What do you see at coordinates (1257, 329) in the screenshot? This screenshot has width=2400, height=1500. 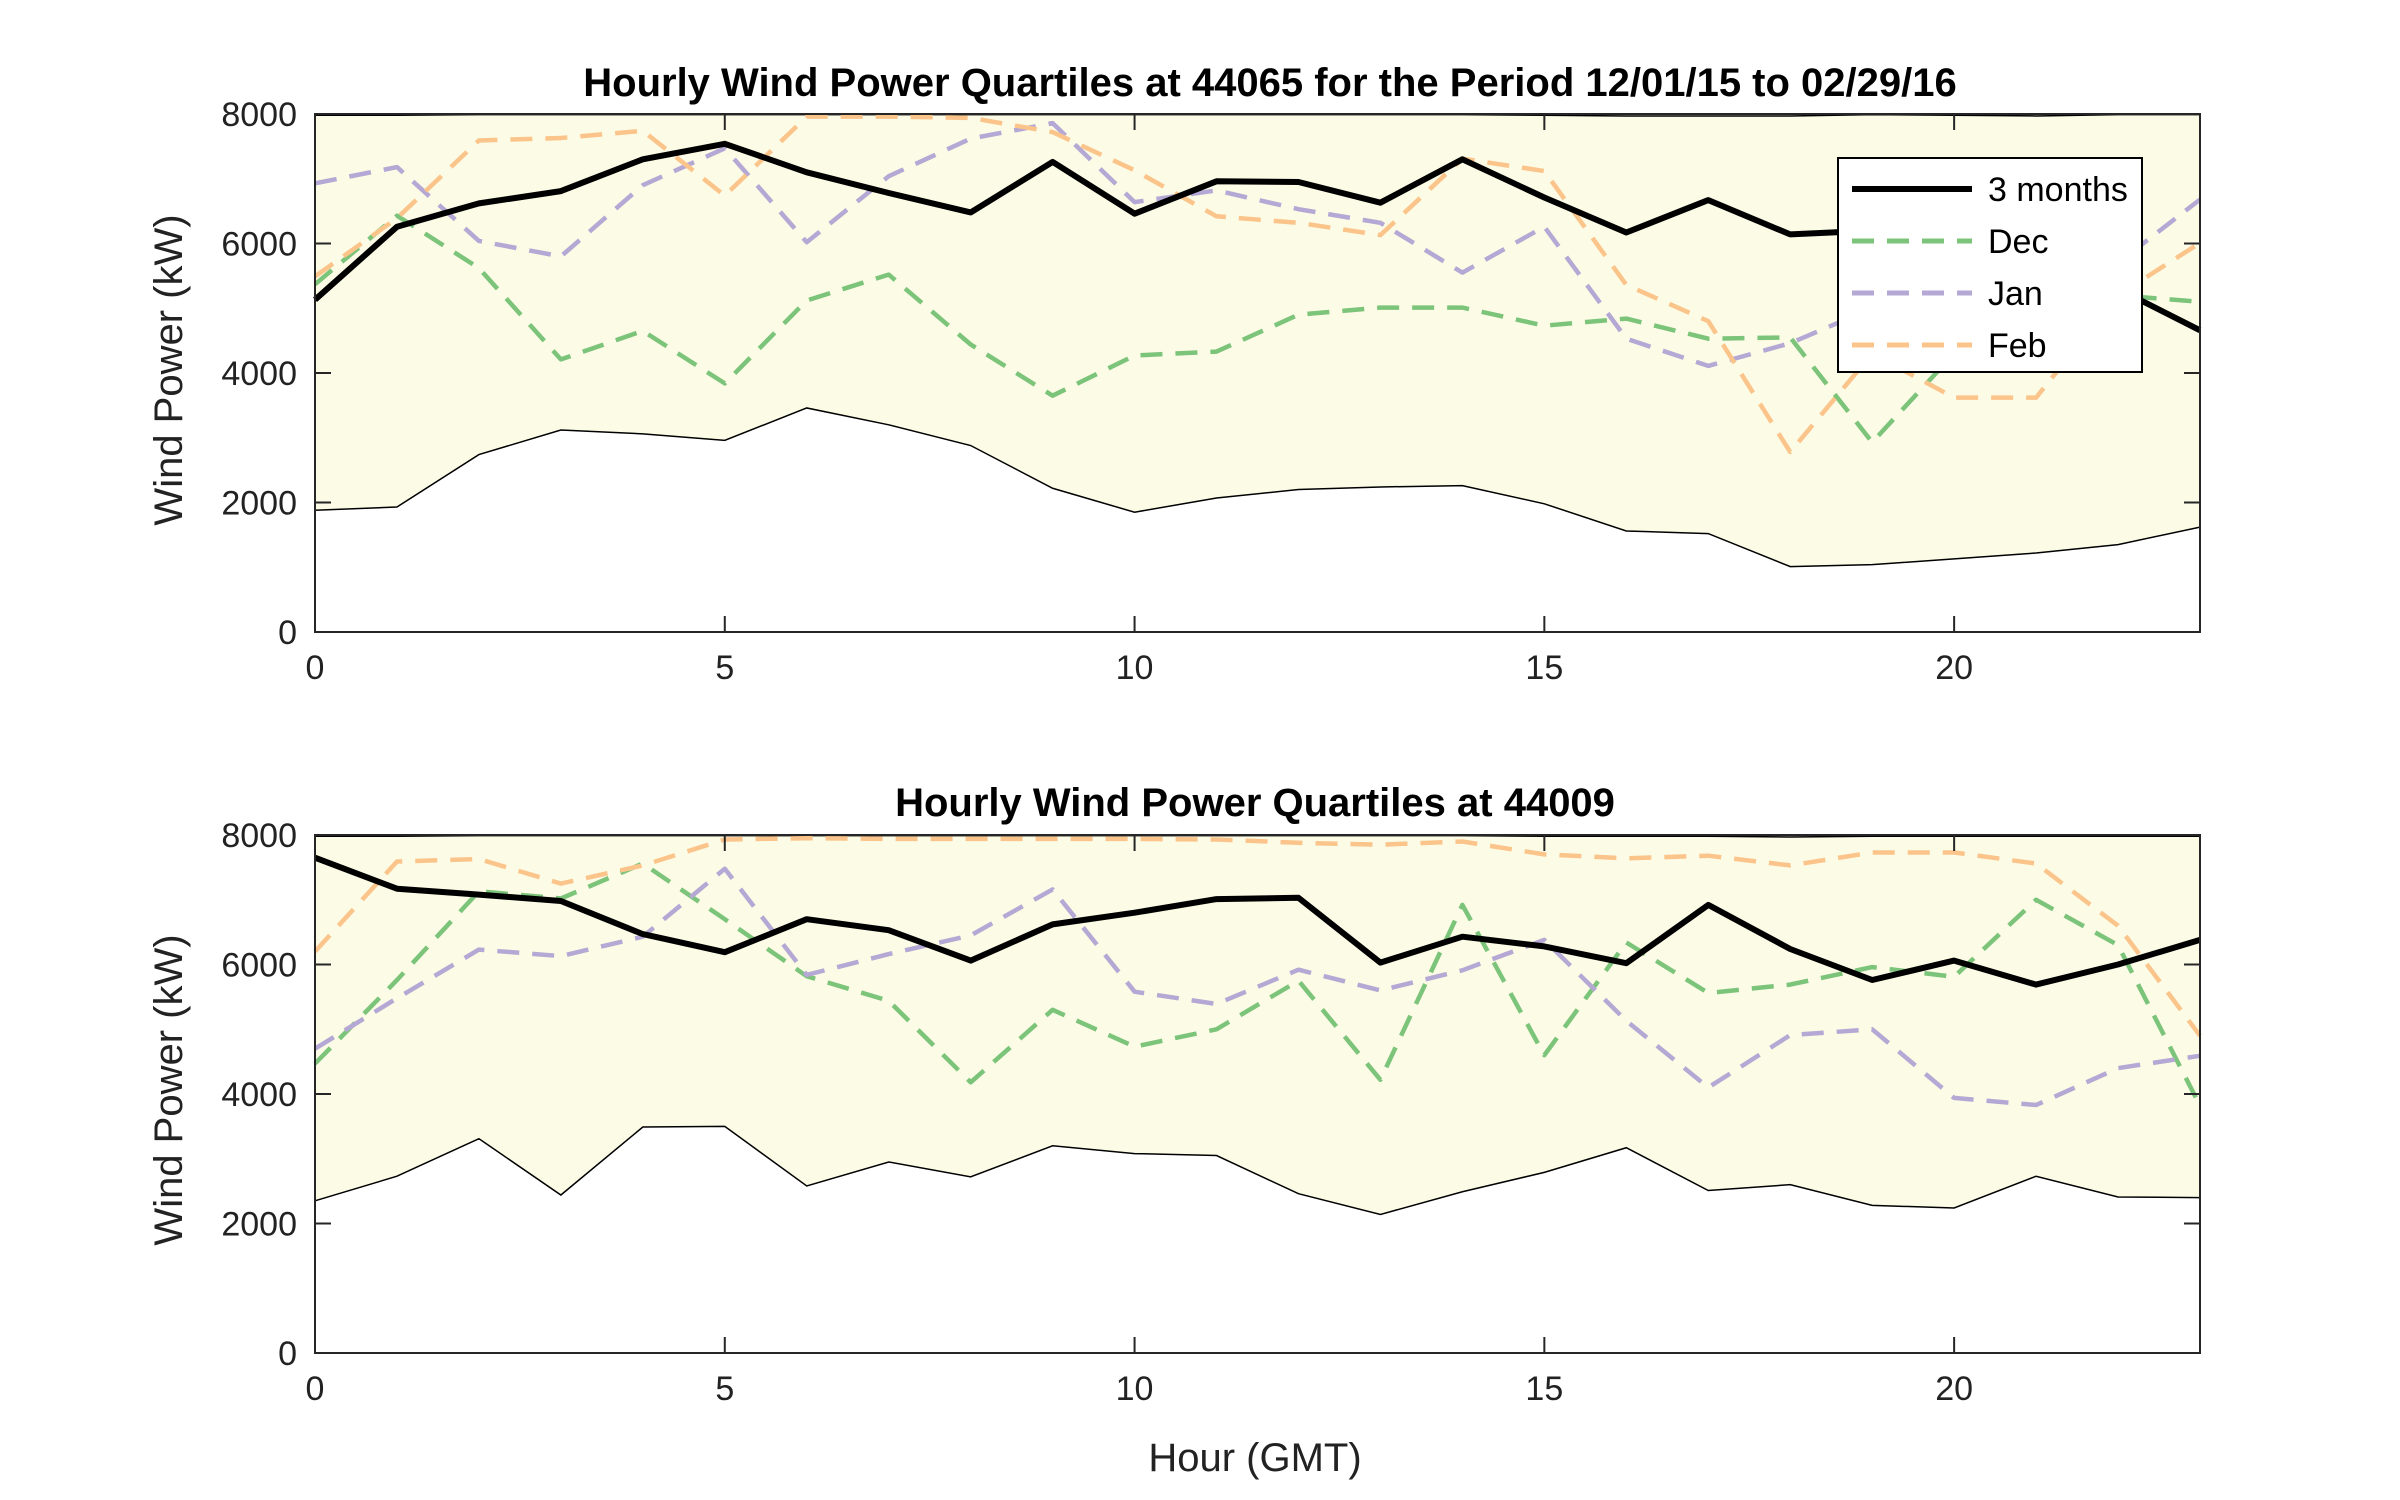 I see `series-line-dec` at bounding box center [1257, 329].